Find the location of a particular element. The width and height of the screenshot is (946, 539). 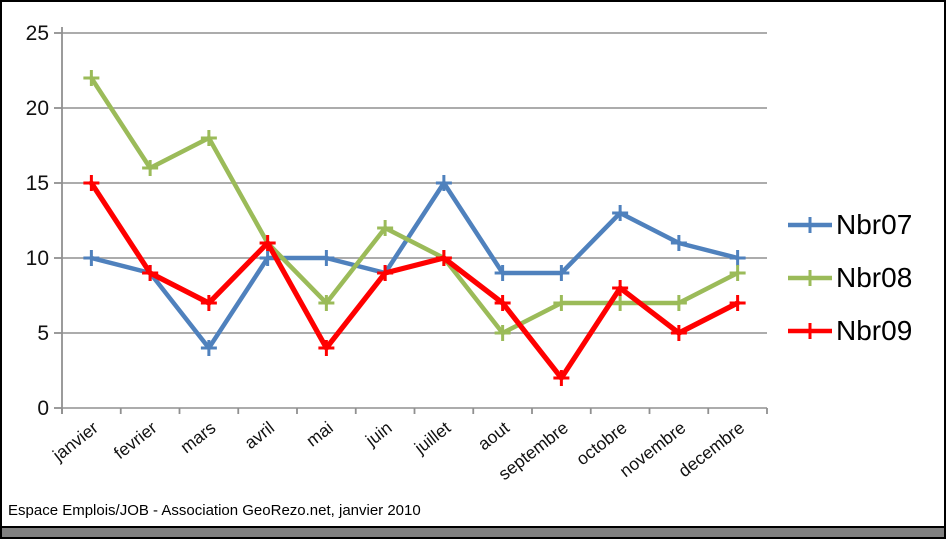

x-tick-label: mai is located at coordinates (319, 433).